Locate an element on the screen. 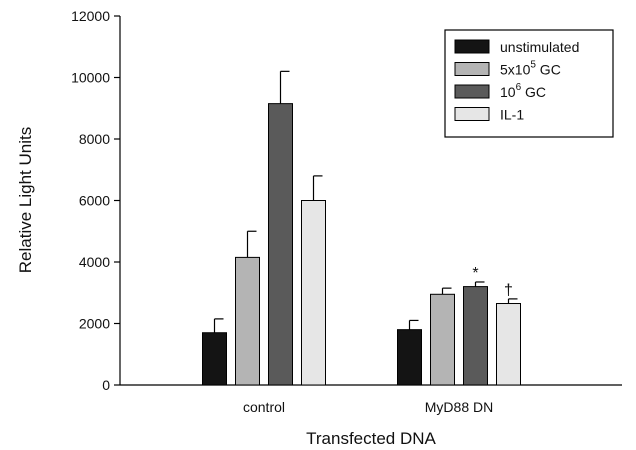  legend-label-superscript: 6 is located at coordinates (519, 87).